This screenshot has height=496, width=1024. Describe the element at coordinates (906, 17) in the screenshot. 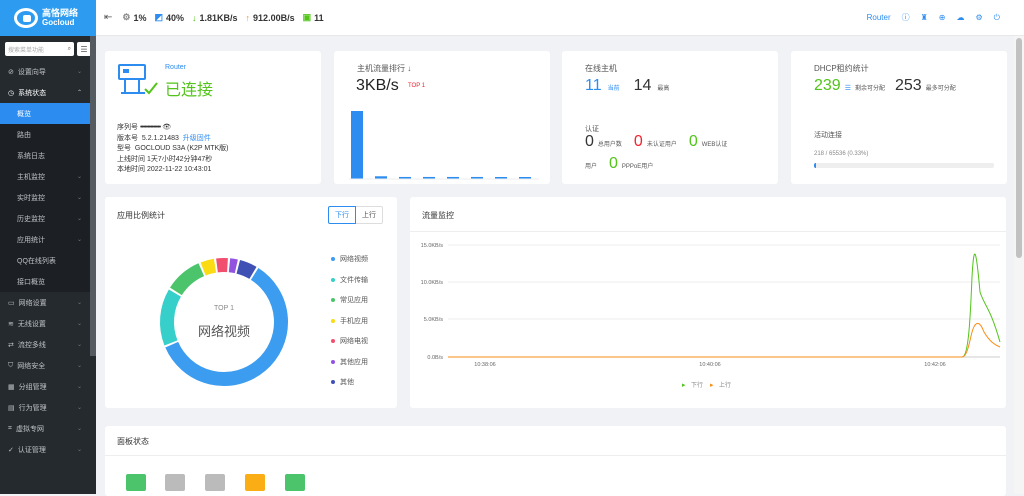

I see `info-icon: ⓘ` at that location.